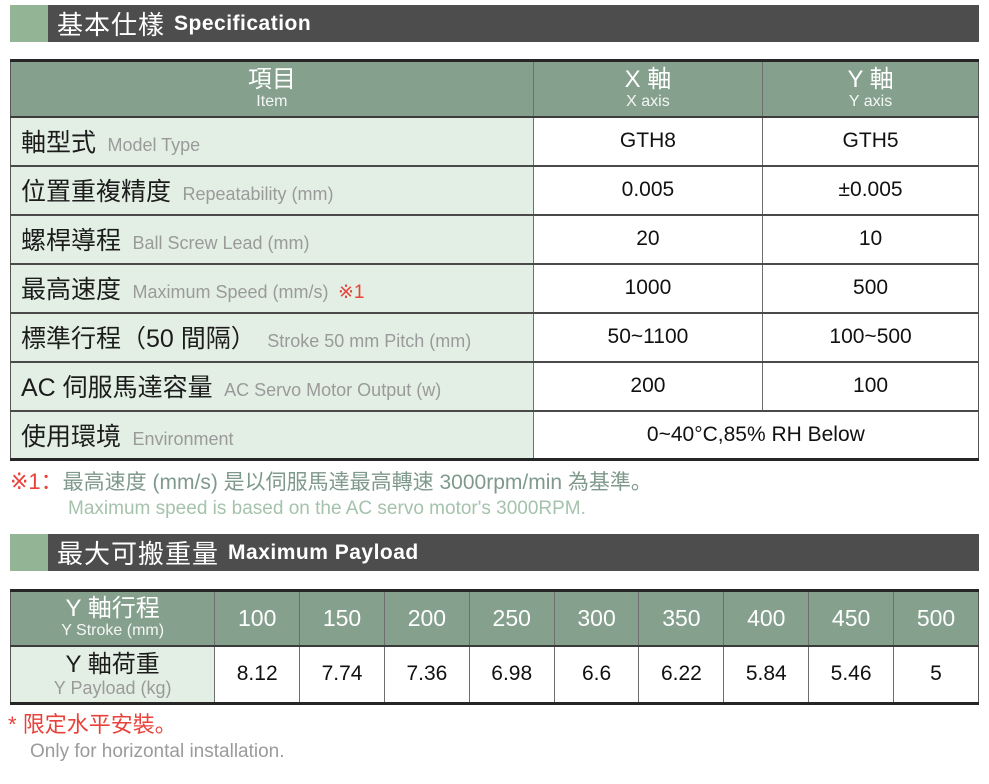 Image resolution: width=989 pixels, height=784 pixels. I want to click on value-stroke-y: 100~500, so click(870, 336).